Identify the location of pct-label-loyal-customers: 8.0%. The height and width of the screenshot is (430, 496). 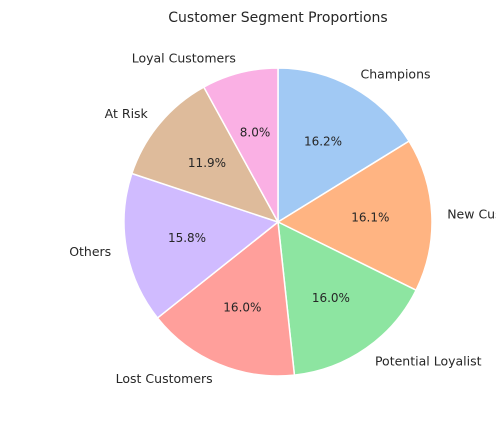
(255, 133).